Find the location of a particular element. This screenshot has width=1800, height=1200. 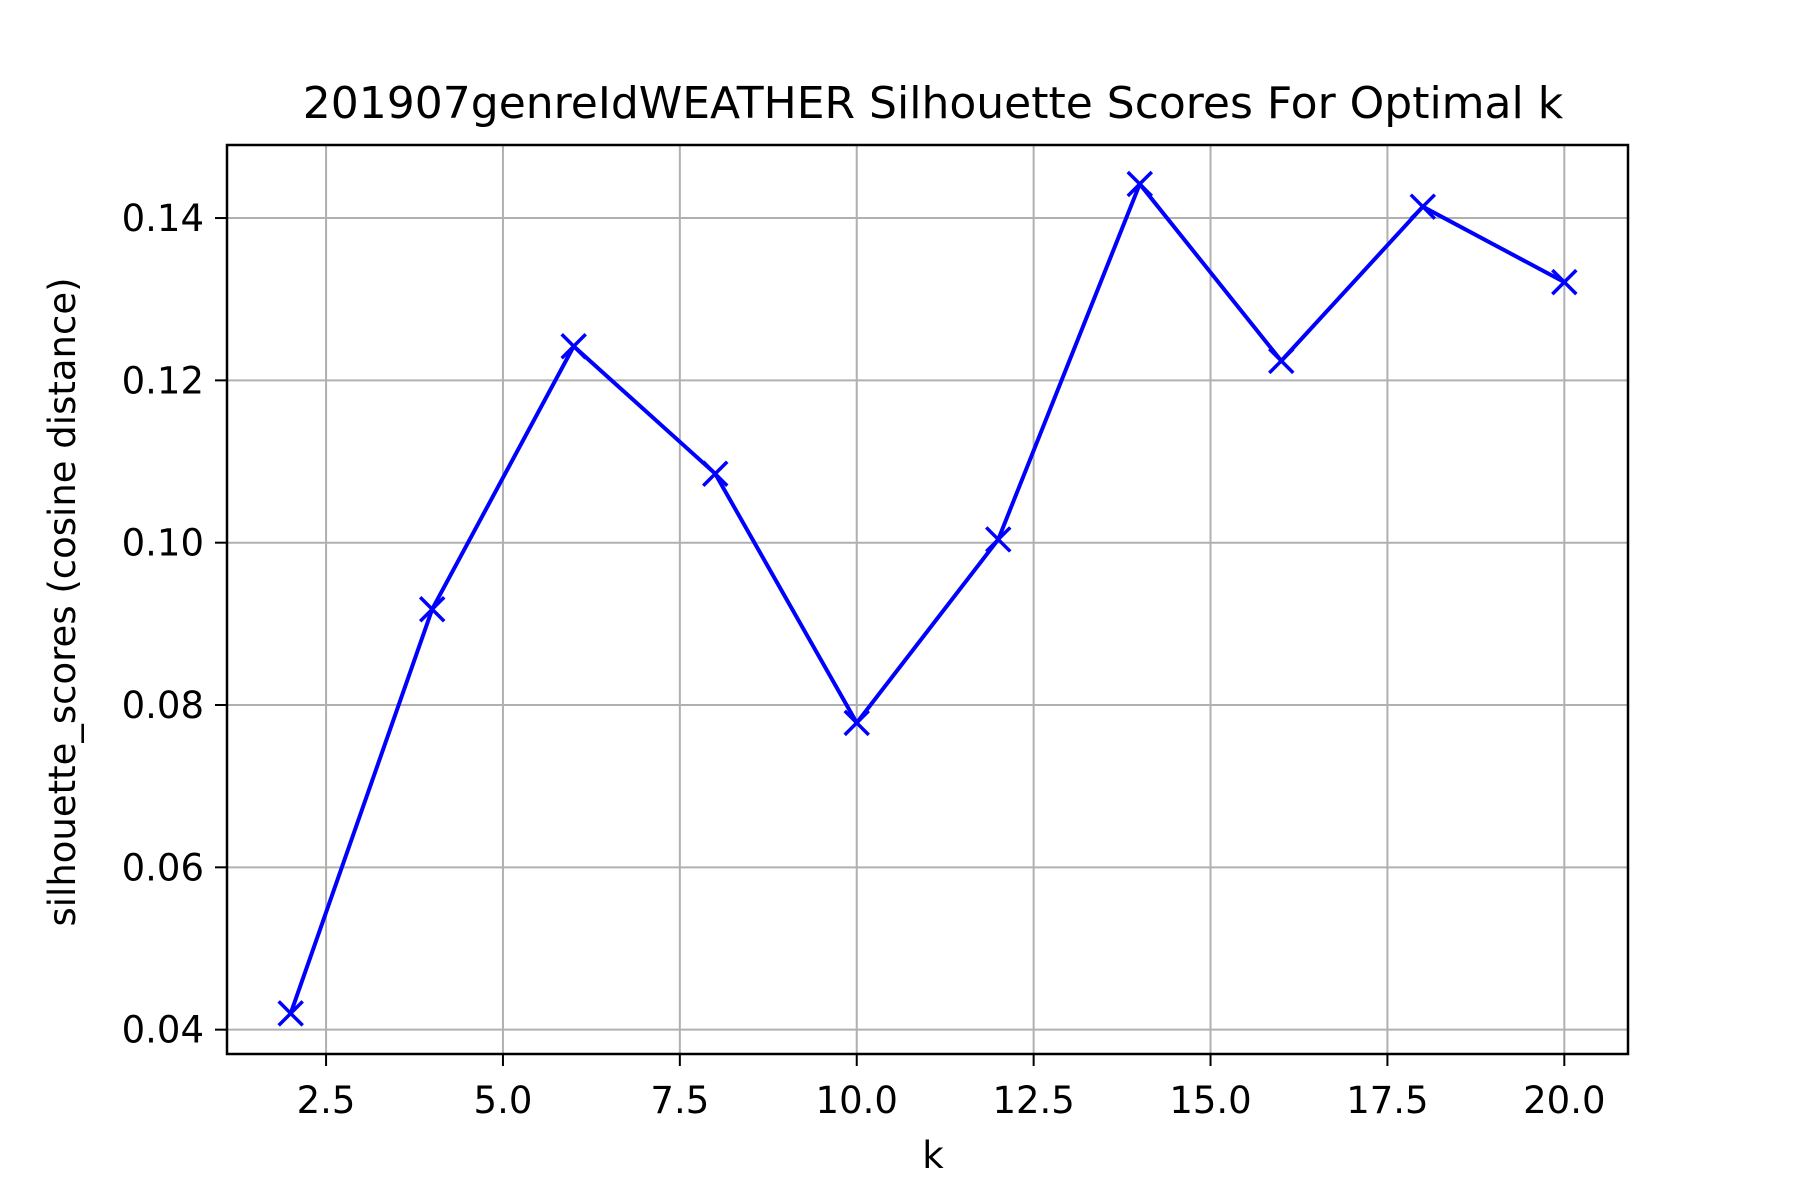

x-axis-label: k is located at coordinates (933, 1155).